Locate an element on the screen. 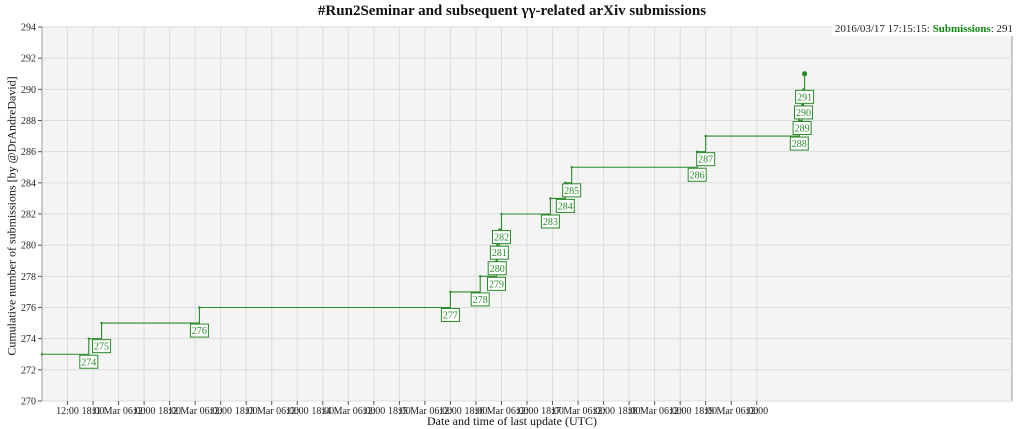 Image resolution: width=1024 pixels, height=429 pixels. x-tick-label: 13 Mar 06:00 is located at coordinates (272, 411).